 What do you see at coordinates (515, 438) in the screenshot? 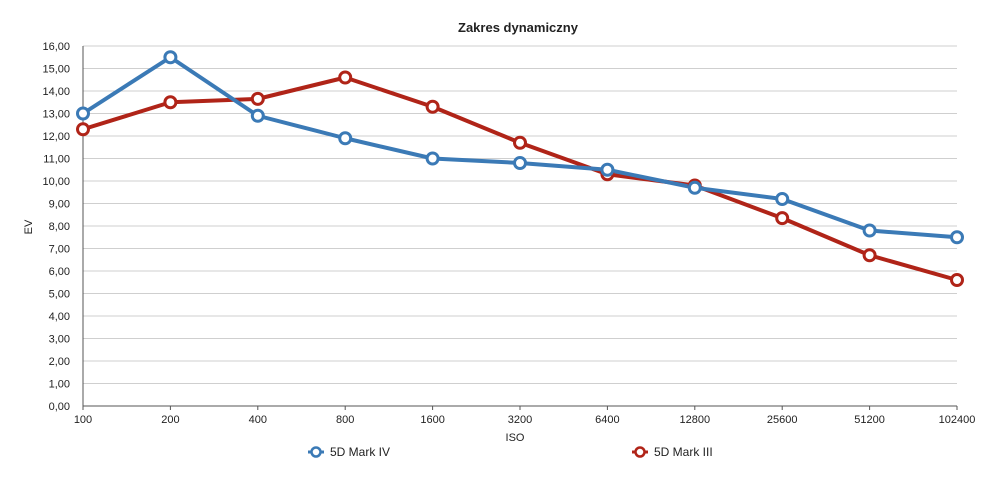
I see `x-axis-label: ISO` at bounding box center [515, 438].